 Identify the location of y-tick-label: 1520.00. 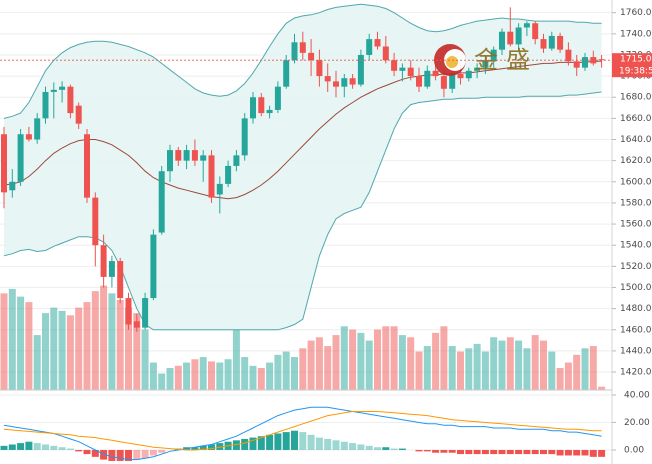
(636, 267).